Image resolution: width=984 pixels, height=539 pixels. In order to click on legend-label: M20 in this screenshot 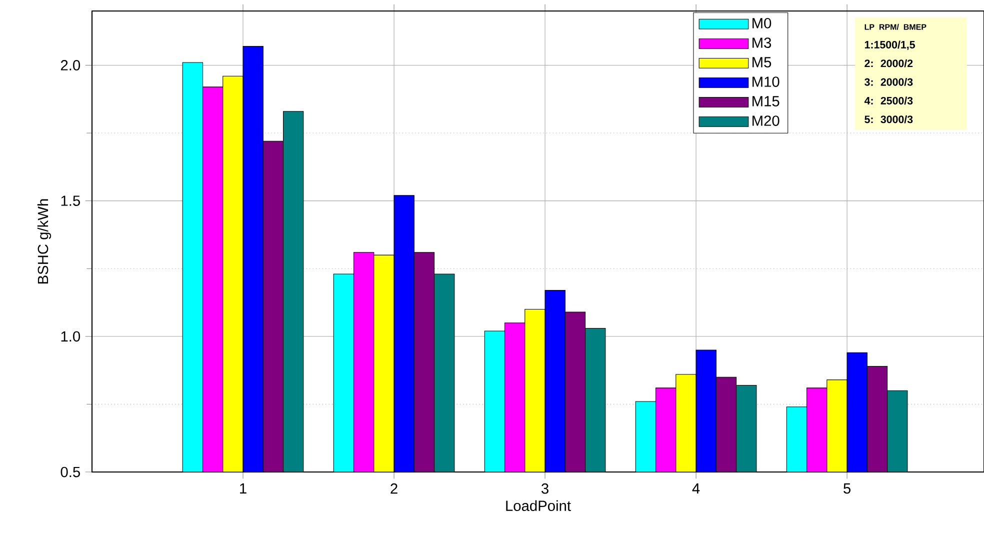, I will do `click(766, 121)`.